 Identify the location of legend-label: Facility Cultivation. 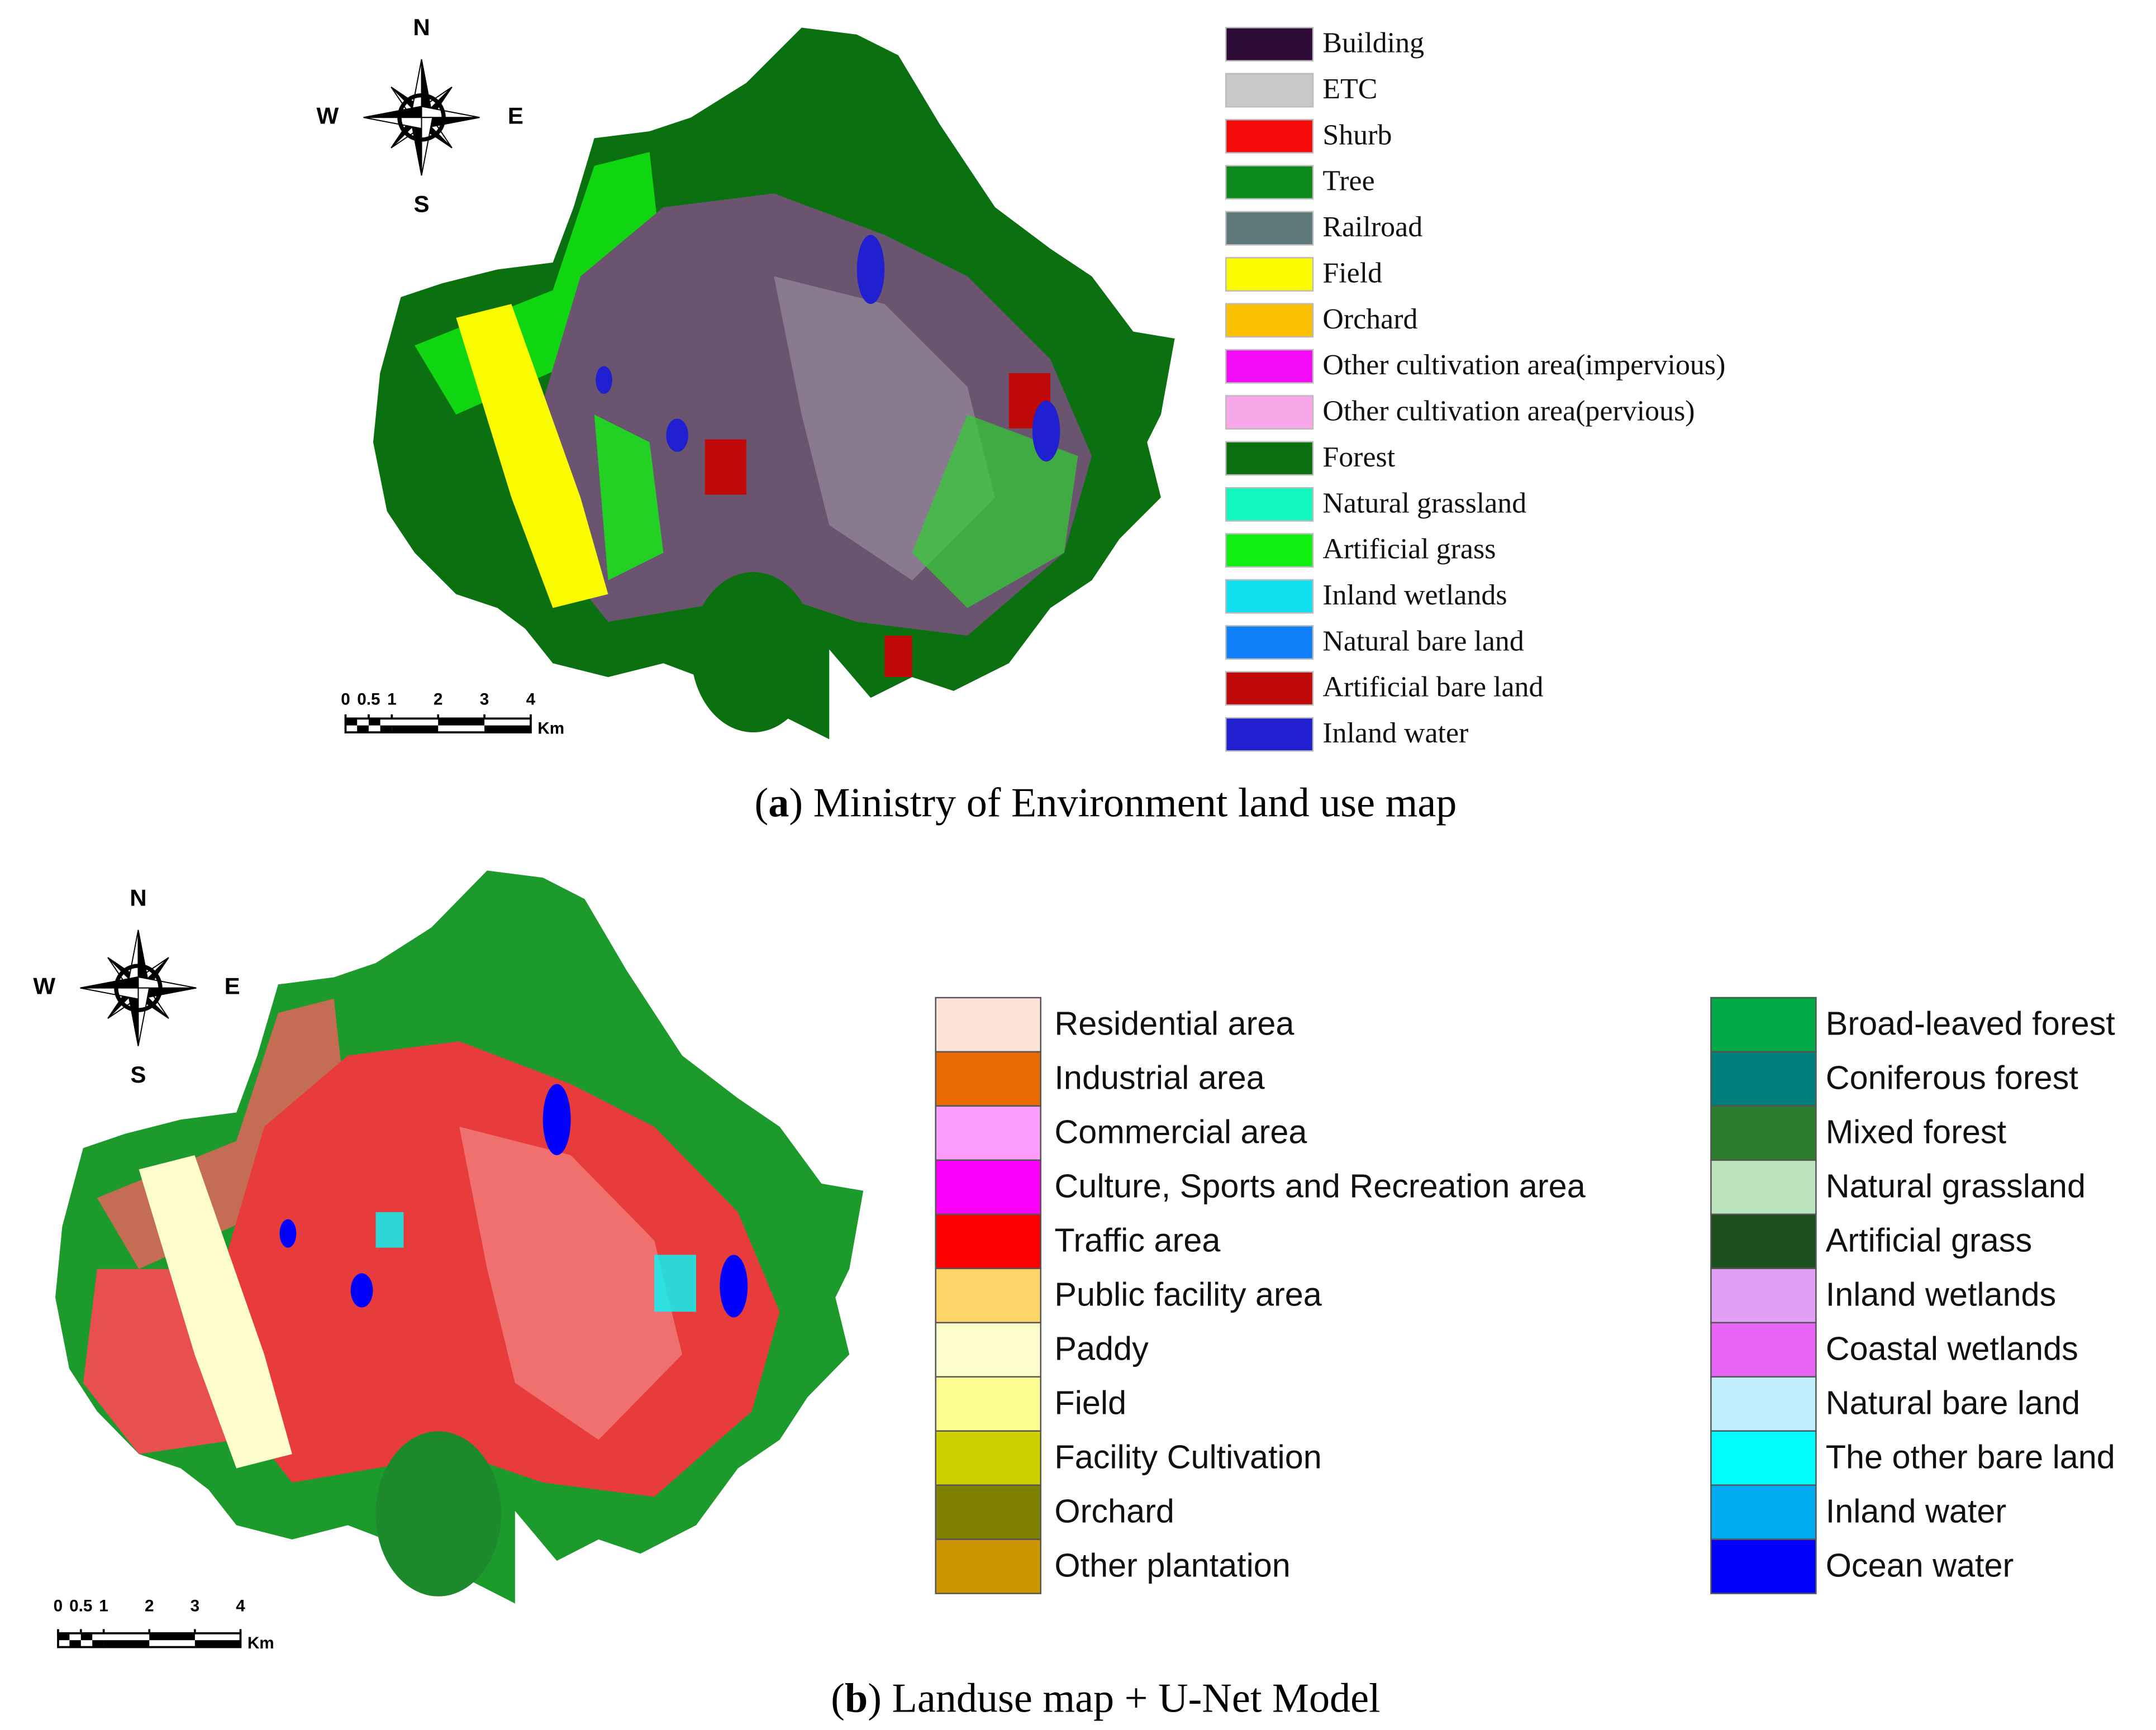
(1187, 1457).